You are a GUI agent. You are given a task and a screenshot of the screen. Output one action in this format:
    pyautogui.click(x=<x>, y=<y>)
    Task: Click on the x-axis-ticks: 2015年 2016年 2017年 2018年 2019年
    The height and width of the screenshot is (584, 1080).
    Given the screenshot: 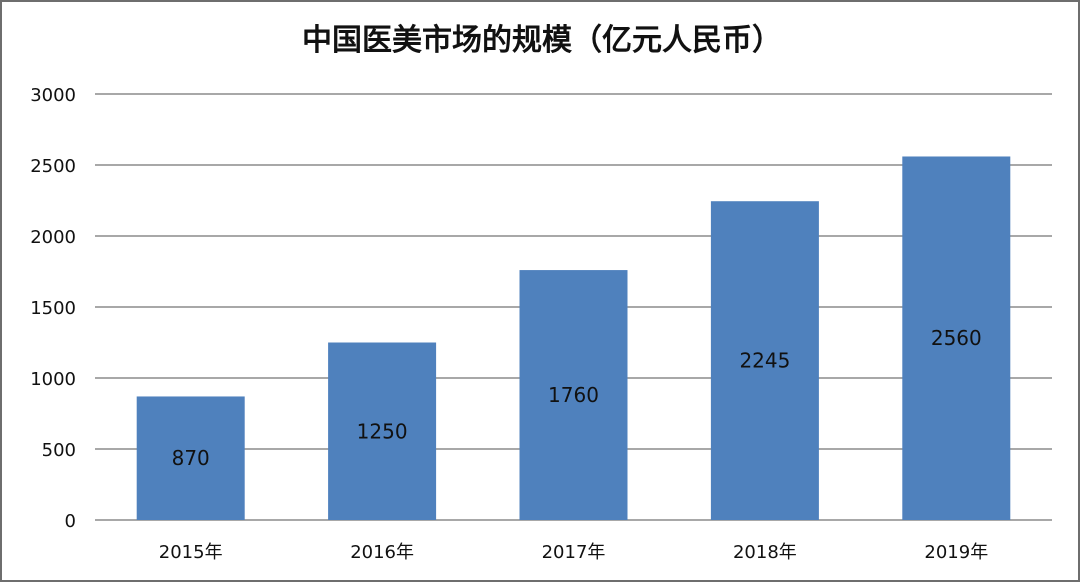 What is the action you would take?
    pyautogui.click(x=573, y=552)
    